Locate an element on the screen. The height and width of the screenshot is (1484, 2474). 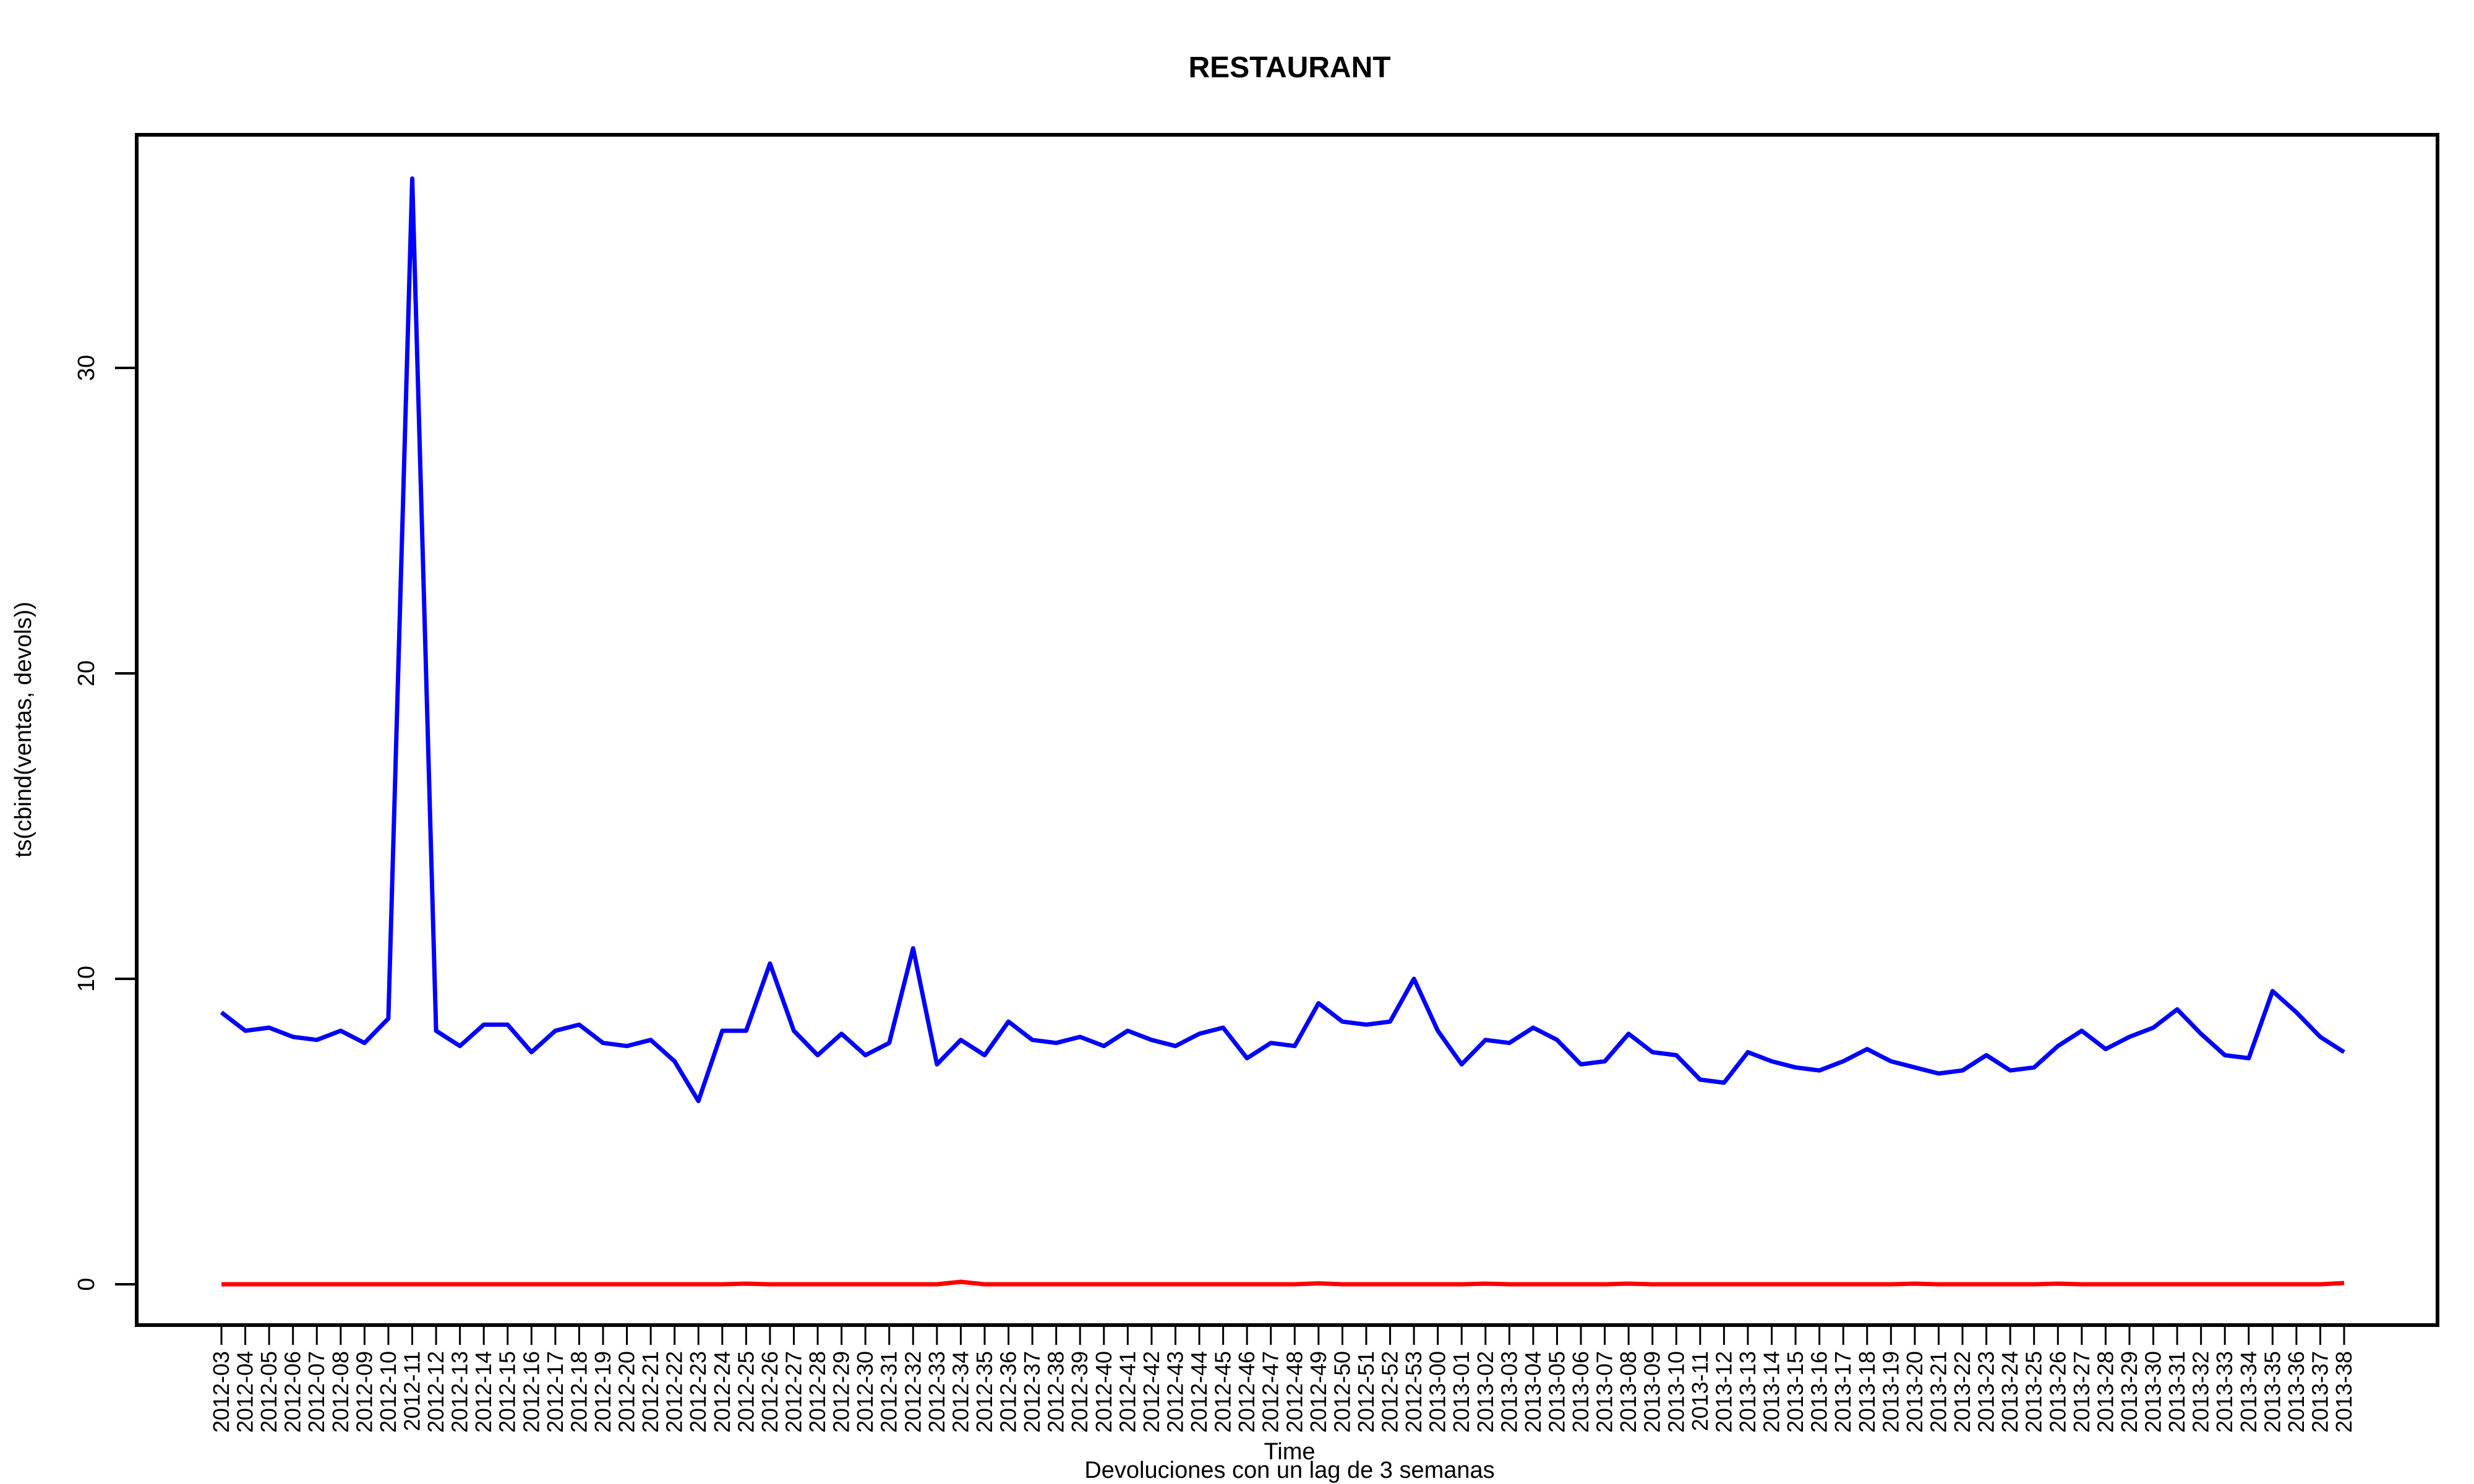
x-tick-label: 2012-52 is located at coordinates (1390, 1392).